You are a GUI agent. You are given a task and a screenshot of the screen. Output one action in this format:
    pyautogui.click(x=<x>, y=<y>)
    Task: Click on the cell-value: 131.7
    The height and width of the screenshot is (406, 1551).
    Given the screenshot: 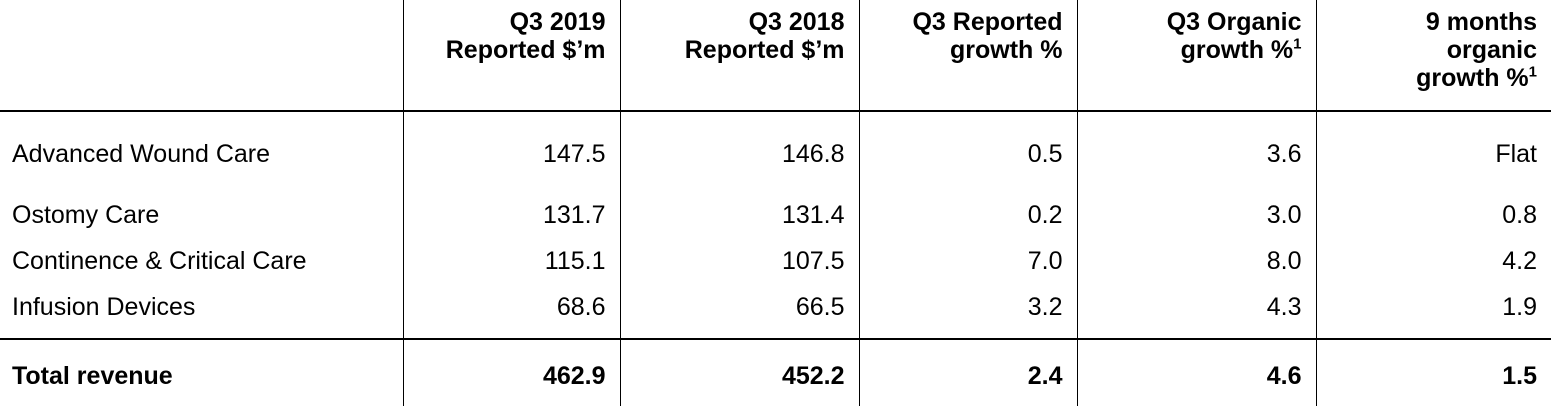 What is the action you would take?
    pyautogui.click(x=511, y=208)
    